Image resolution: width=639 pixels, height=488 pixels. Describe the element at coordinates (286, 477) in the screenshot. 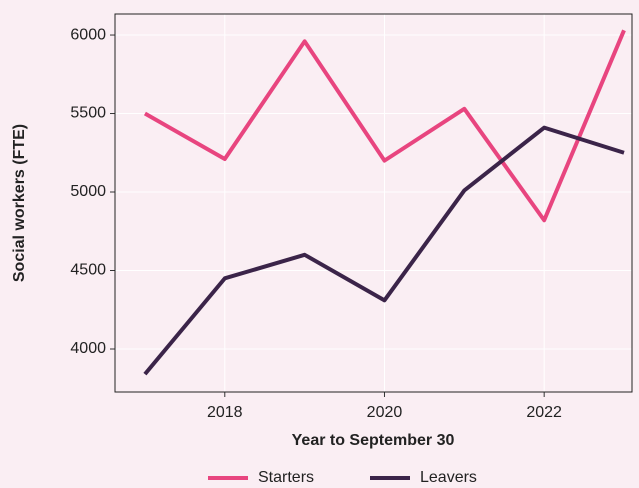

I see `legend-label: Starters` at that location.